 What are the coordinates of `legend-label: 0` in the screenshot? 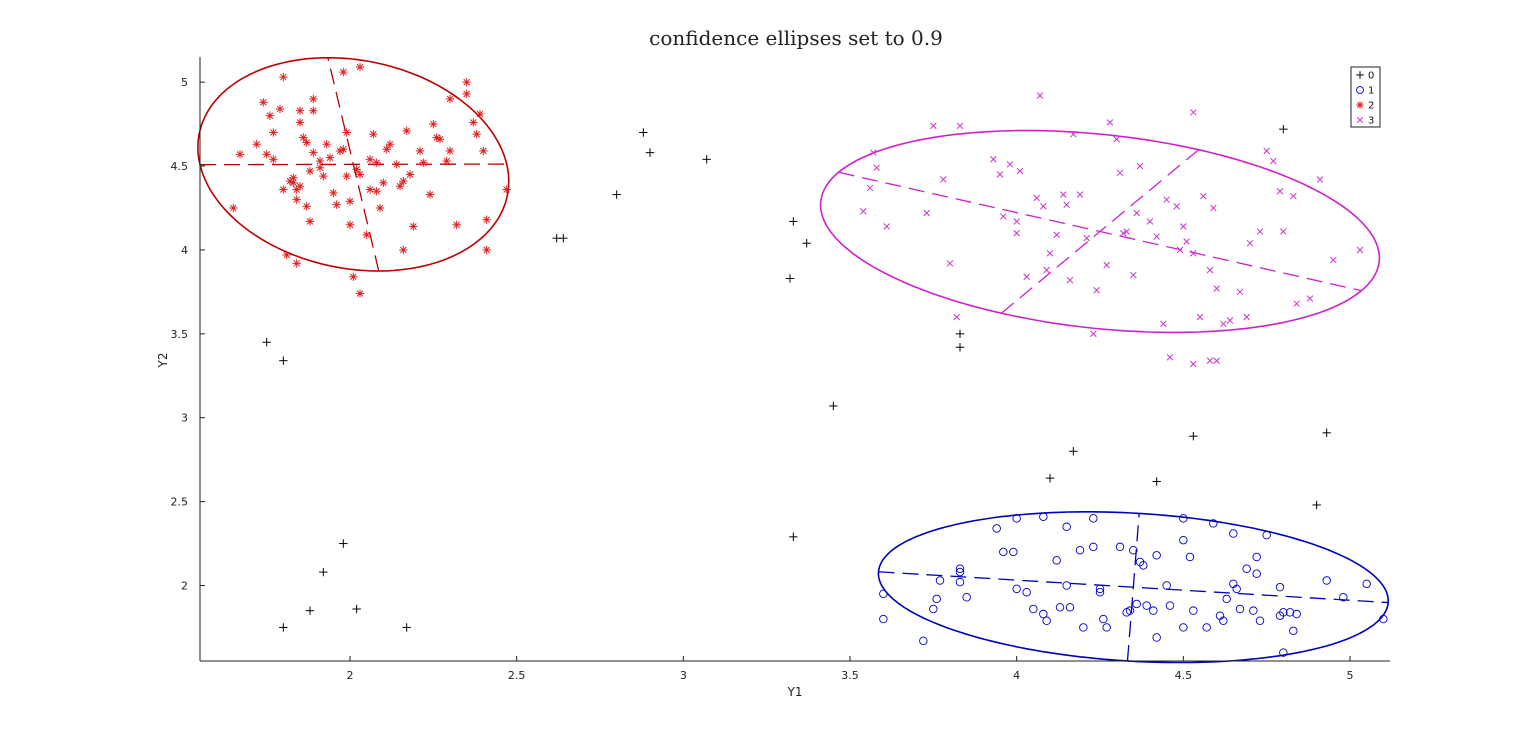 It's located at (1371, 76).